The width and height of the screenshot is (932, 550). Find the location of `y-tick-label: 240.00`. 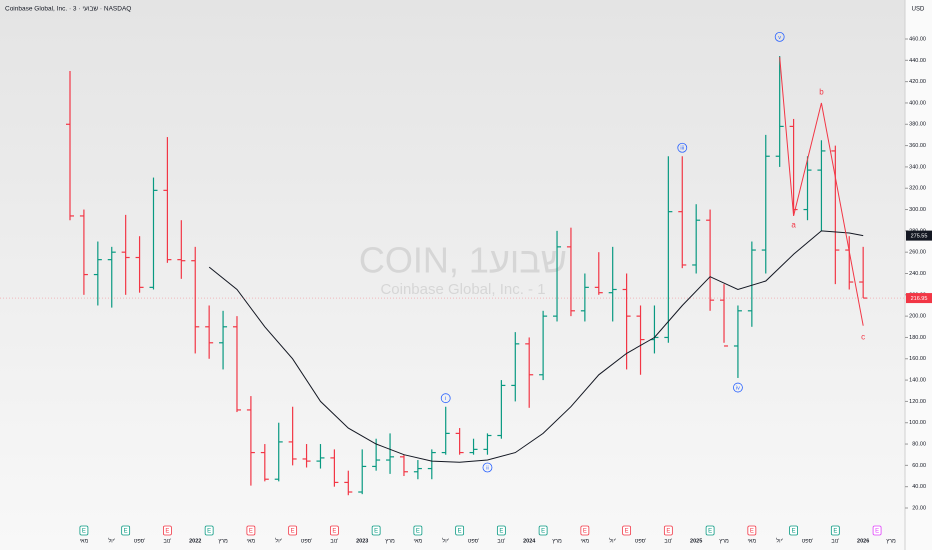

y-tick-label: 240.00 is located at coordinates (917, 274).